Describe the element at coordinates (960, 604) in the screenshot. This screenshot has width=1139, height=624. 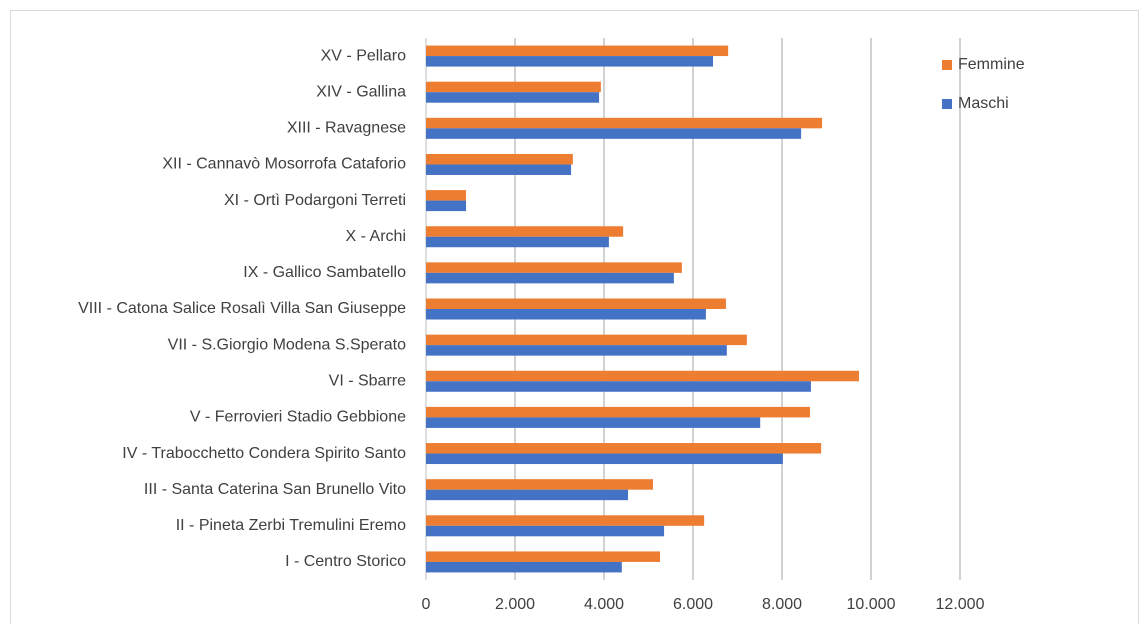
I see `x-tick-label: 12.000` at that location.